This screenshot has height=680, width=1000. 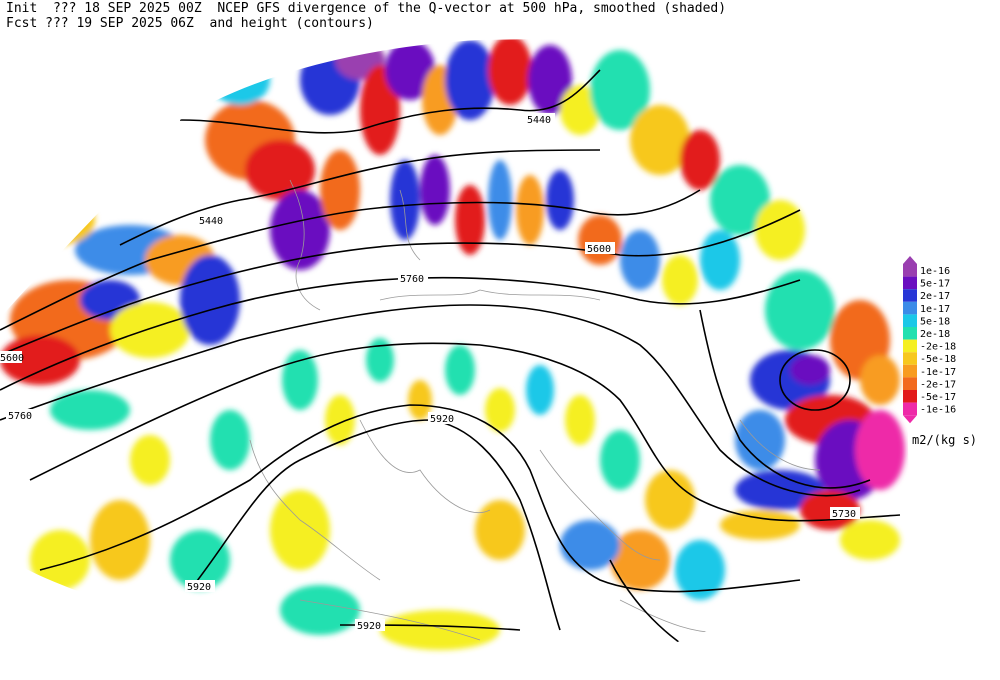 I want to click on legend-label: -5e-17, so click(x=938, y=397).